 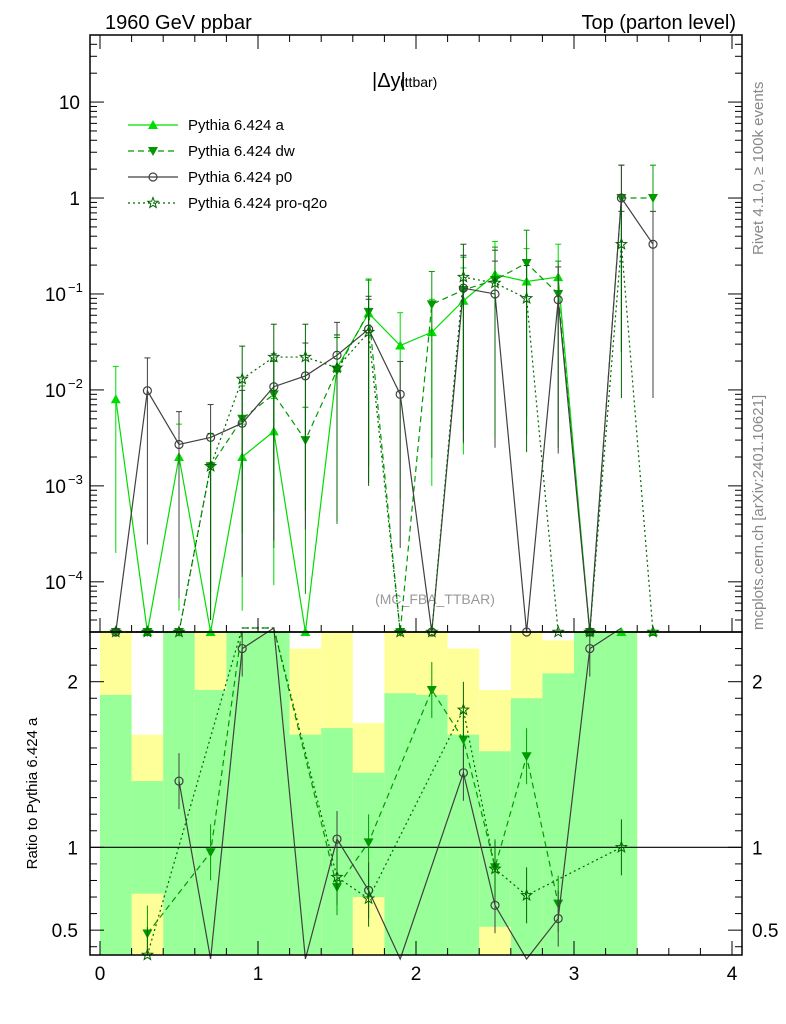 I want to click on x-tick-label-0: 0, so click(x=100, y=974).